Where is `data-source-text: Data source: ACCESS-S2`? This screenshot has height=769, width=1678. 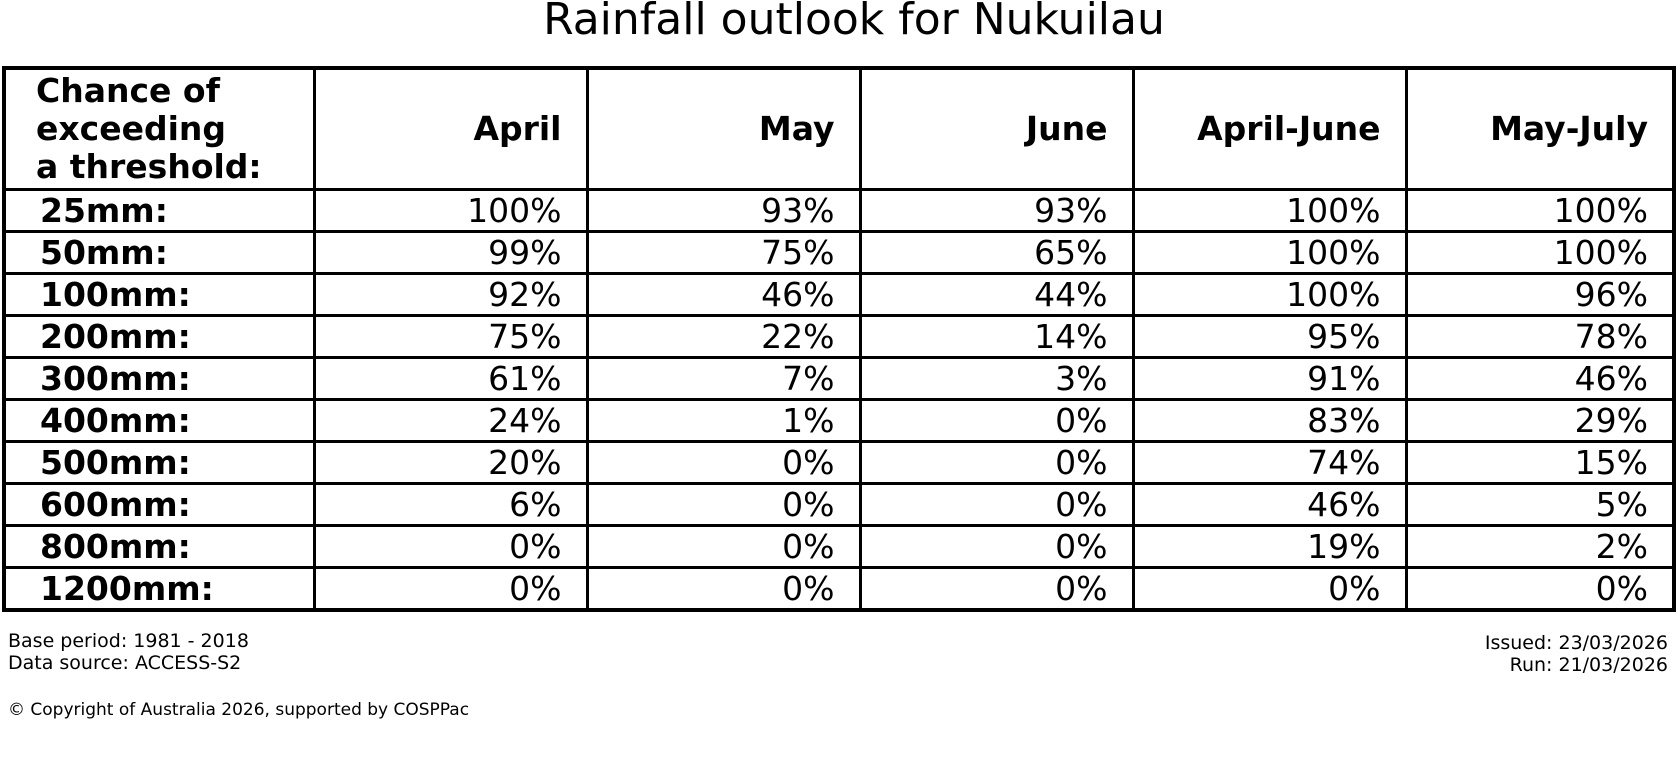 data-source-text: Data source: ACCESS-S2 is located at coordinates (125, 663).